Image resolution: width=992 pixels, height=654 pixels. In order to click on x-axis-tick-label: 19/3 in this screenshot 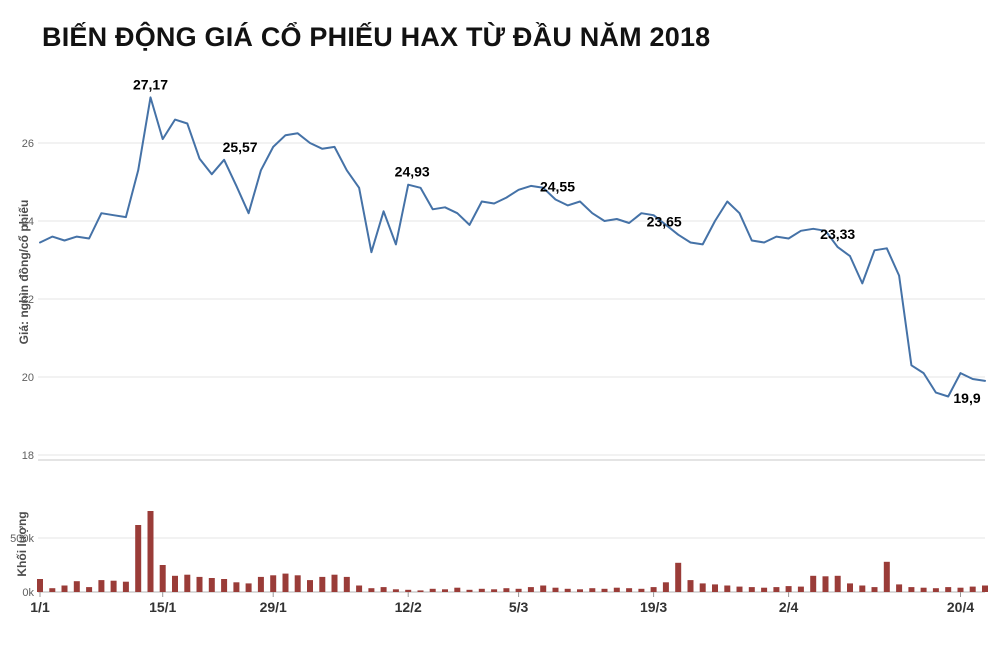, I will do `click(653, 607)`.